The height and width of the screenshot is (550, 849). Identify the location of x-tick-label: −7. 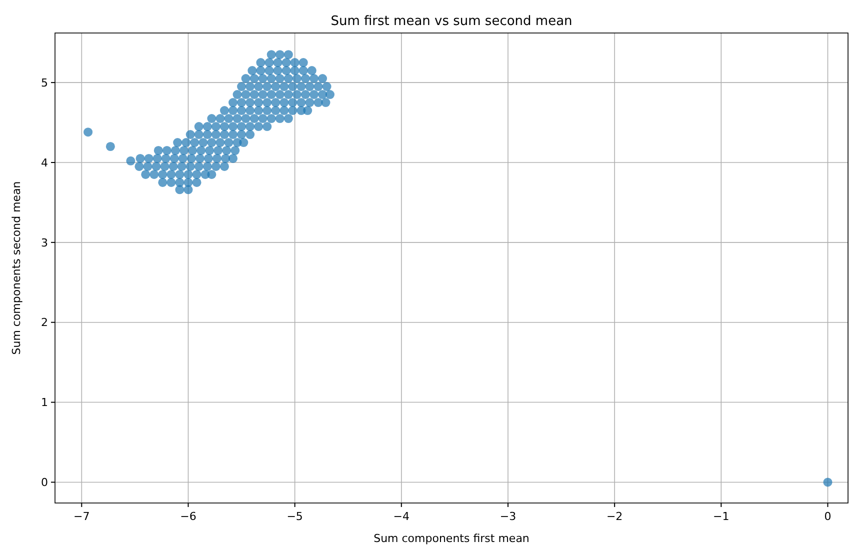
(82, 516).